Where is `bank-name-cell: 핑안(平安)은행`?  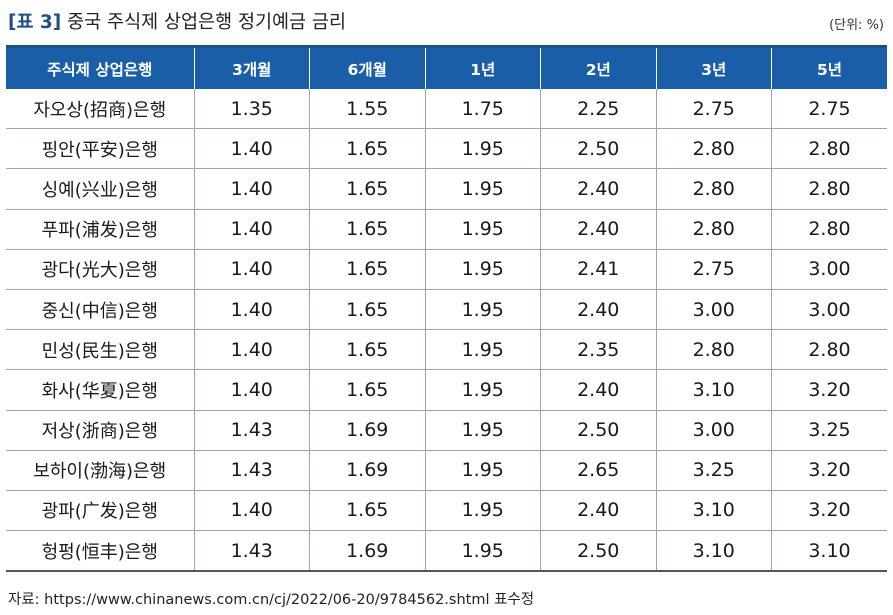
bank-name-cell: 핑안(平安)은행 is located at coordinates (100, 148).